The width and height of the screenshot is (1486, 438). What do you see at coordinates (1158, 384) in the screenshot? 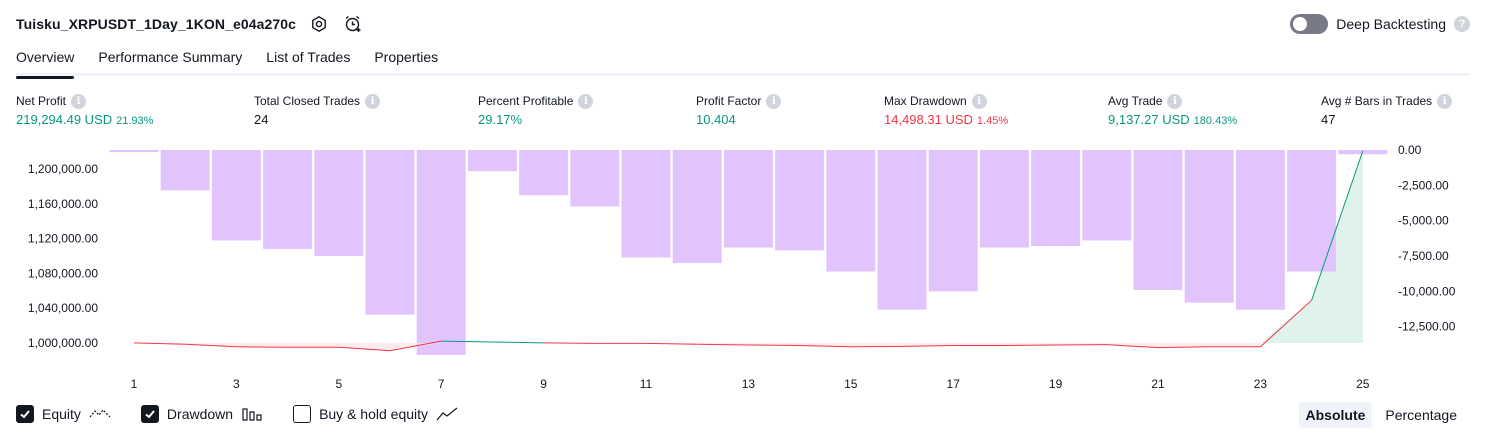
I see `x-axis-tick-label: 21` at bounding box center [1158, 384].